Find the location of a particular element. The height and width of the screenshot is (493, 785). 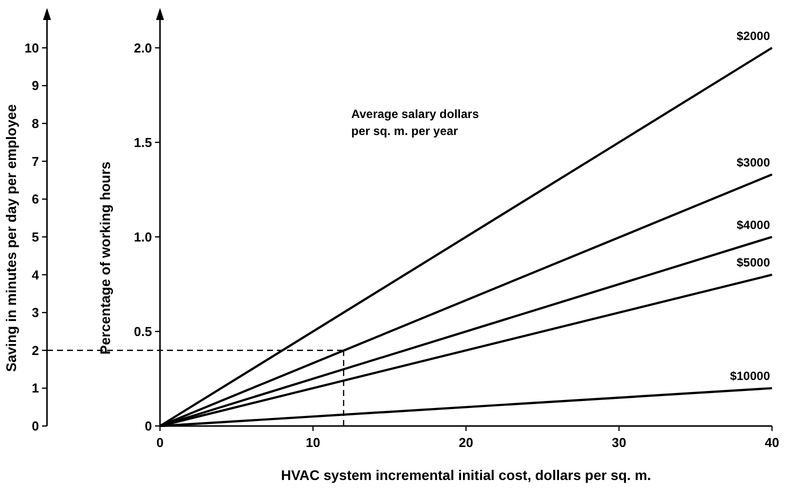

y-tick-label: 1.5 is located at coordinates (143, 142).